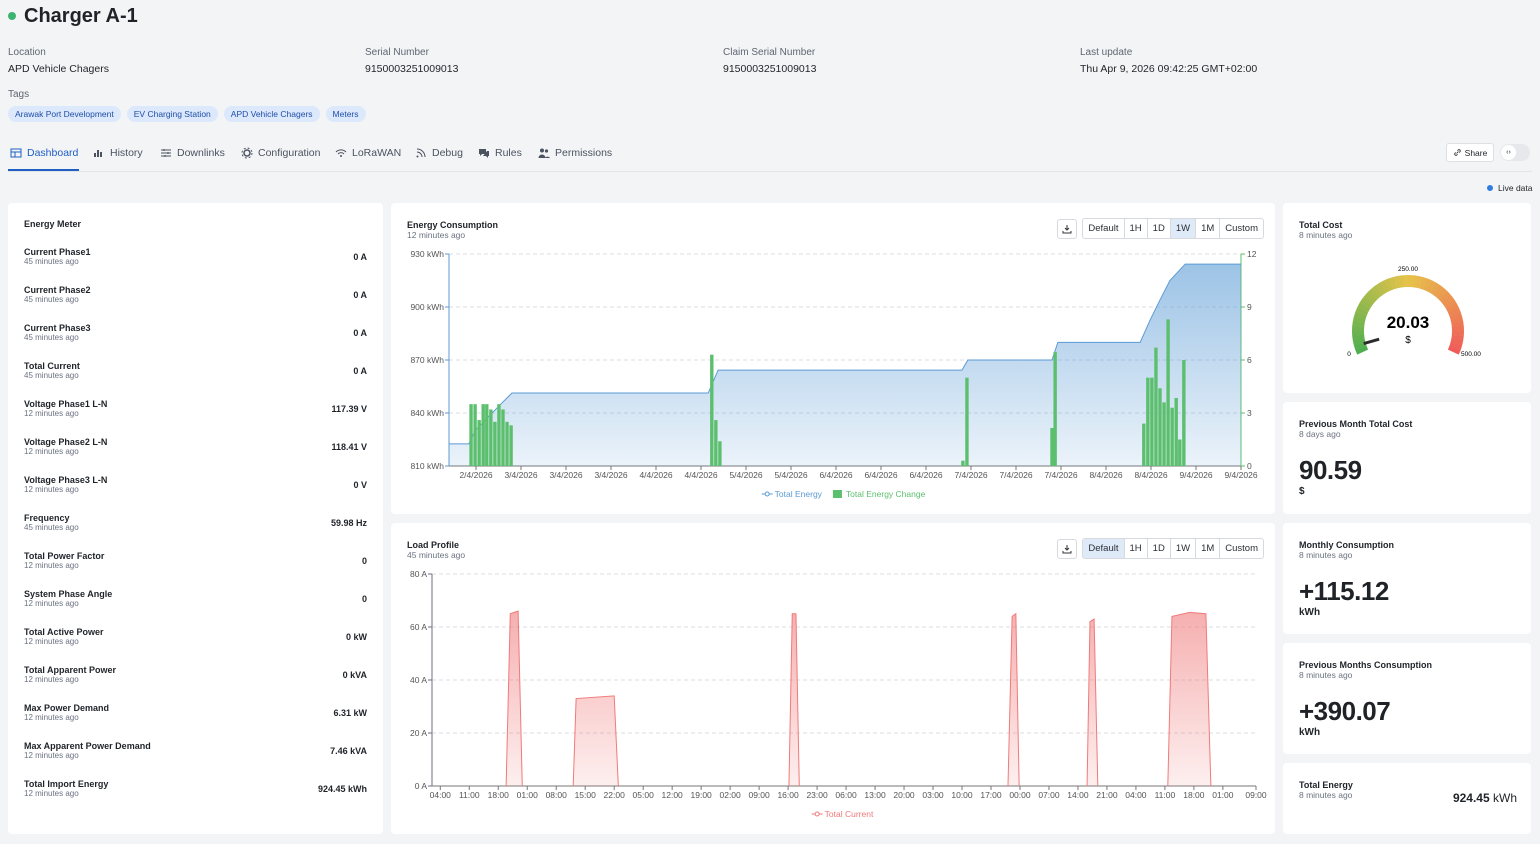  What do you see at coordinates (342, 789) in the screenshot?
I see `row-value: 924.45 kWh` at bounding box center [342, 789].